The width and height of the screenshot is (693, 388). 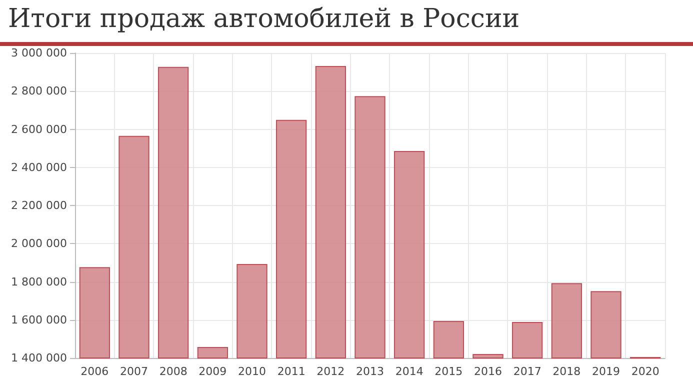 What do you see at coordinates (134, 371) in the screenshot?
I see `x-tick-label: 2007` at bounding box center [134, 371].